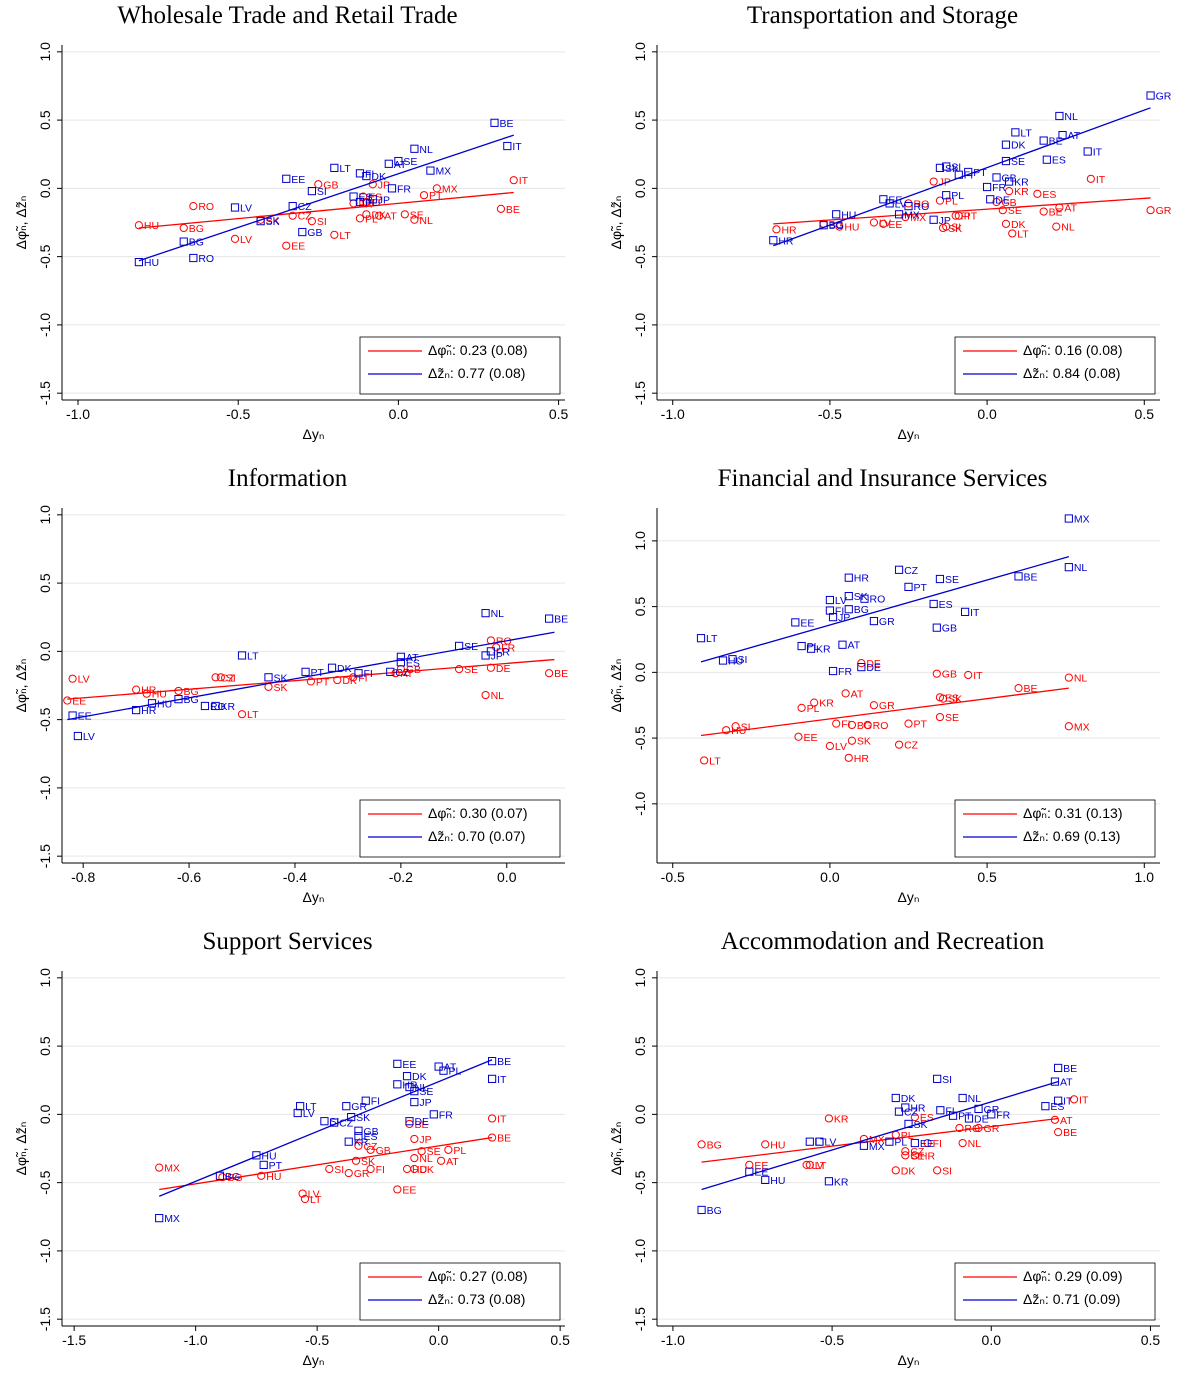 This screenshot has height=1389, width=1190. Describe the element at coordinates (45, 325) in the screenshot. I see `y-tick-label: -1.0` at that location.